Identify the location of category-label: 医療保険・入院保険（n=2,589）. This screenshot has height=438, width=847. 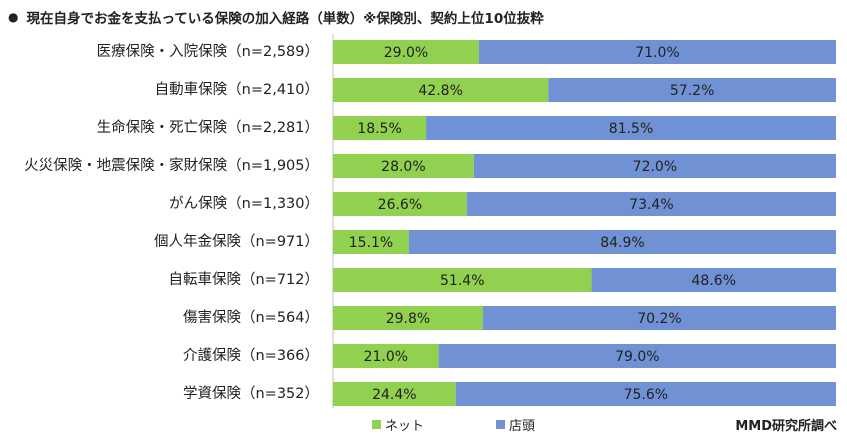
(208, 51).